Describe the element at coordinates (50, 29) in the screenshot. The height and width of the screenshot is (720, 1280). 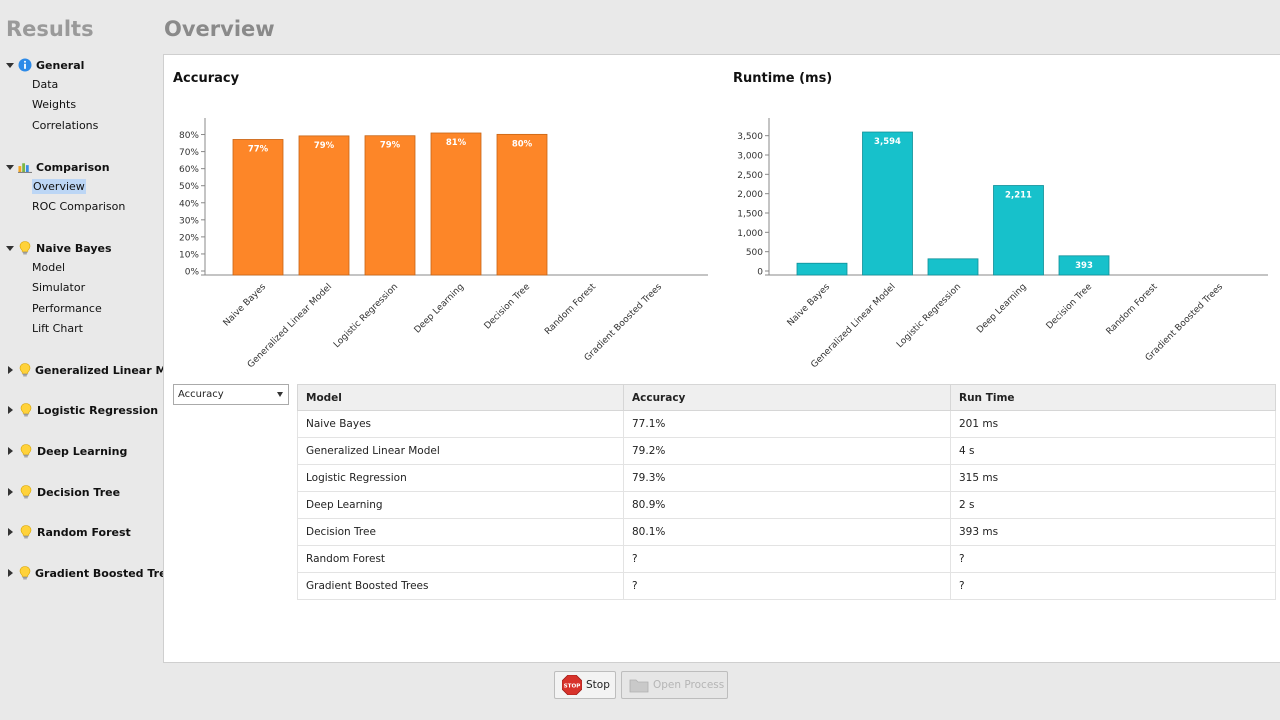
I see `results-title: Results` at that location.